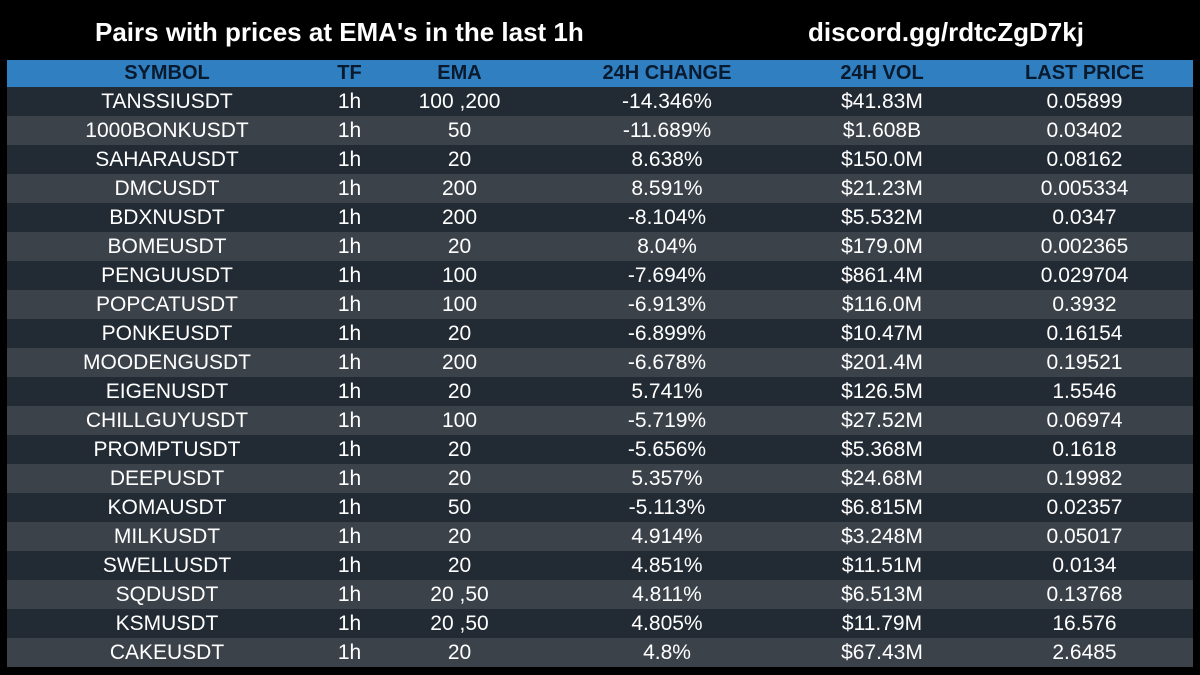 This screenshot has width=1200, height=675. What do you see at coordinates (882, 188) in the screenshot?
I see `vol-cell: $21.23M` at bounding box center [882, 188].